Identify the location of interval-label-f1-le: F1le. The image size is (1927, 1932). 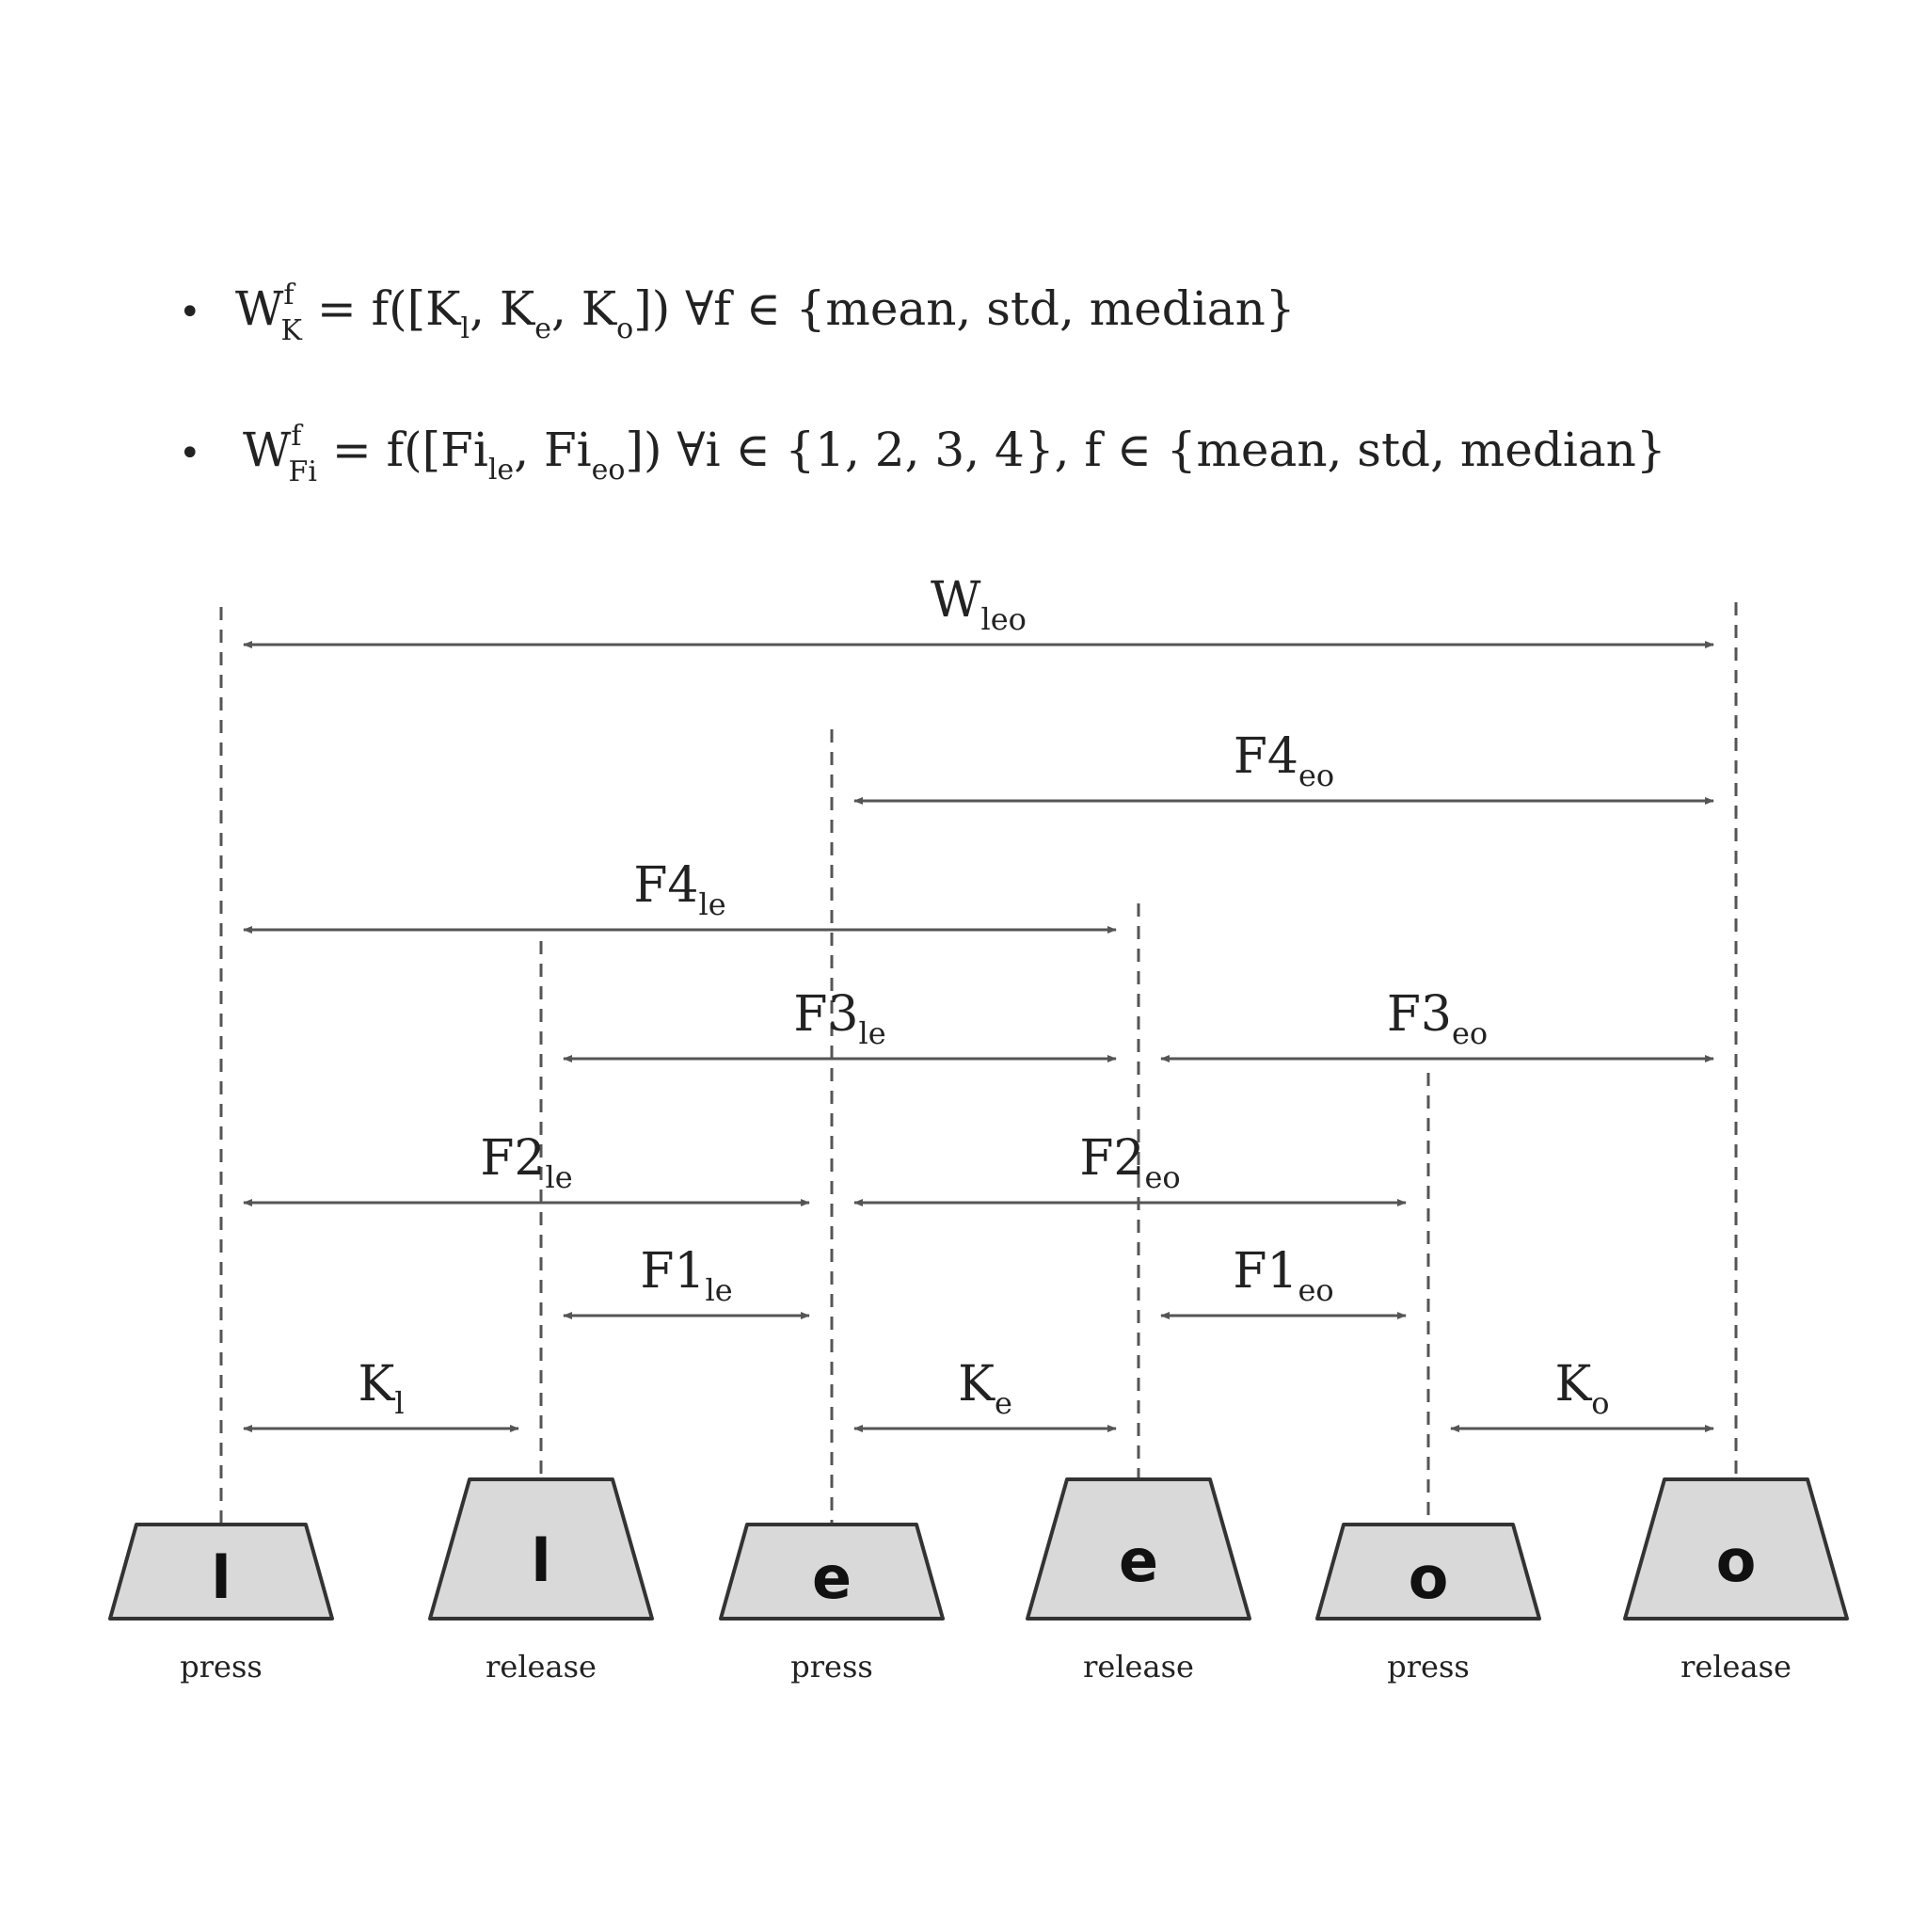
(686, 1275).